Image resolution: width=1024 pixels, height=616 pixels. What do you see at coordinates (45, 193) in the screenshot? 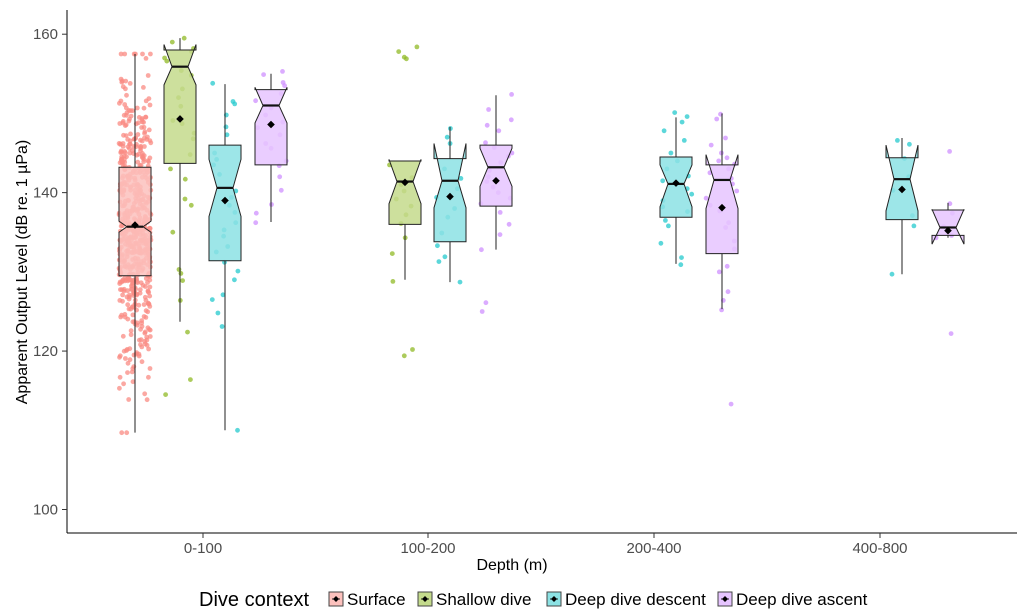
I see `y-tick-label-140: 140` at bounding box center [45, 193].